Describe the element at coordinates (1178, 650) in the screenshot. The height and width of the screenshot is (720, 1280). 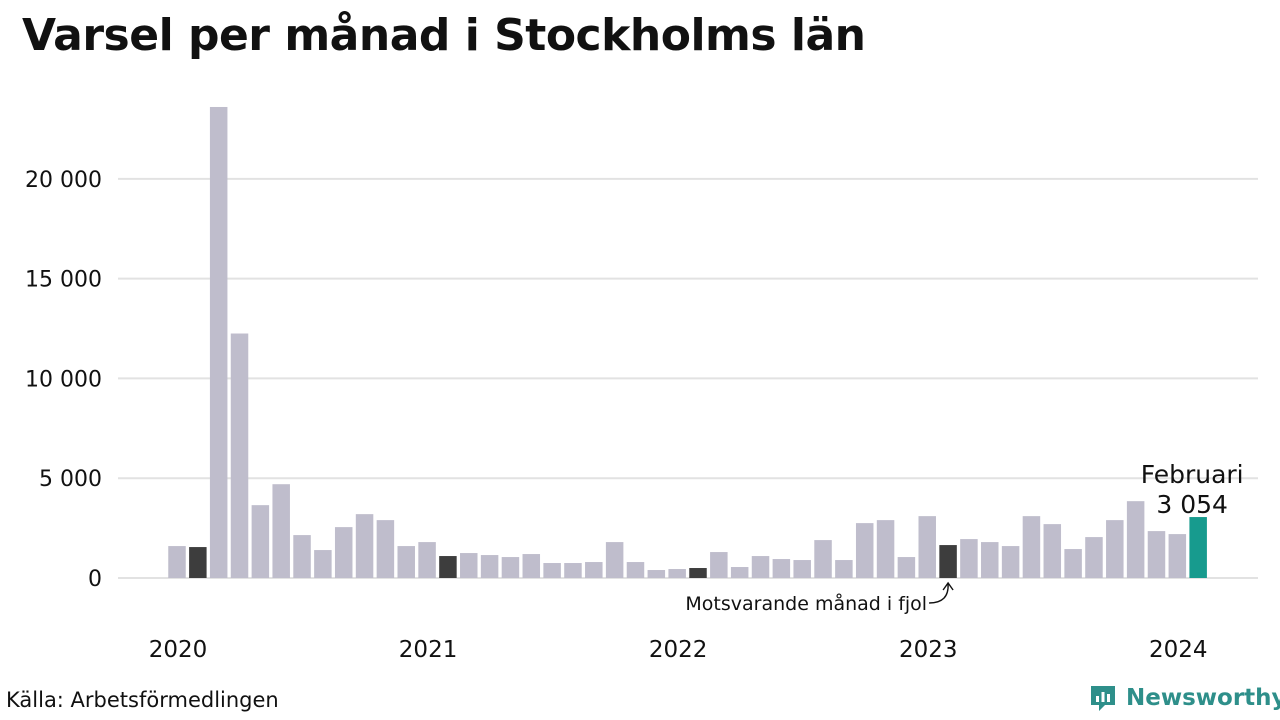
I see `x-tick-label: 2024` at that location.